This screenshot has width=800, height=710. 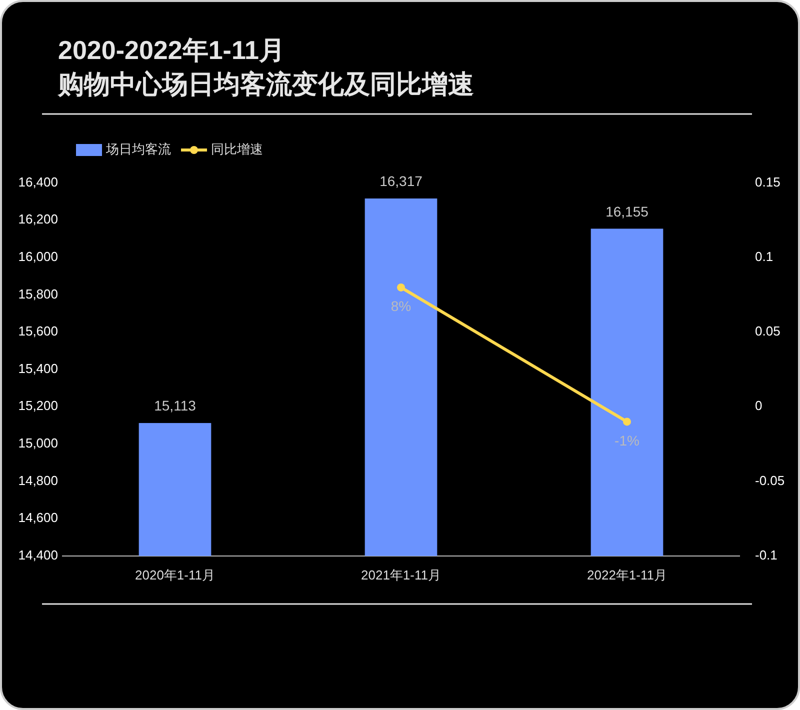 What do you see at coordinates (627, 440) in the screenshot?
I see `data-label: -1%` at bounding box center [627, 440].